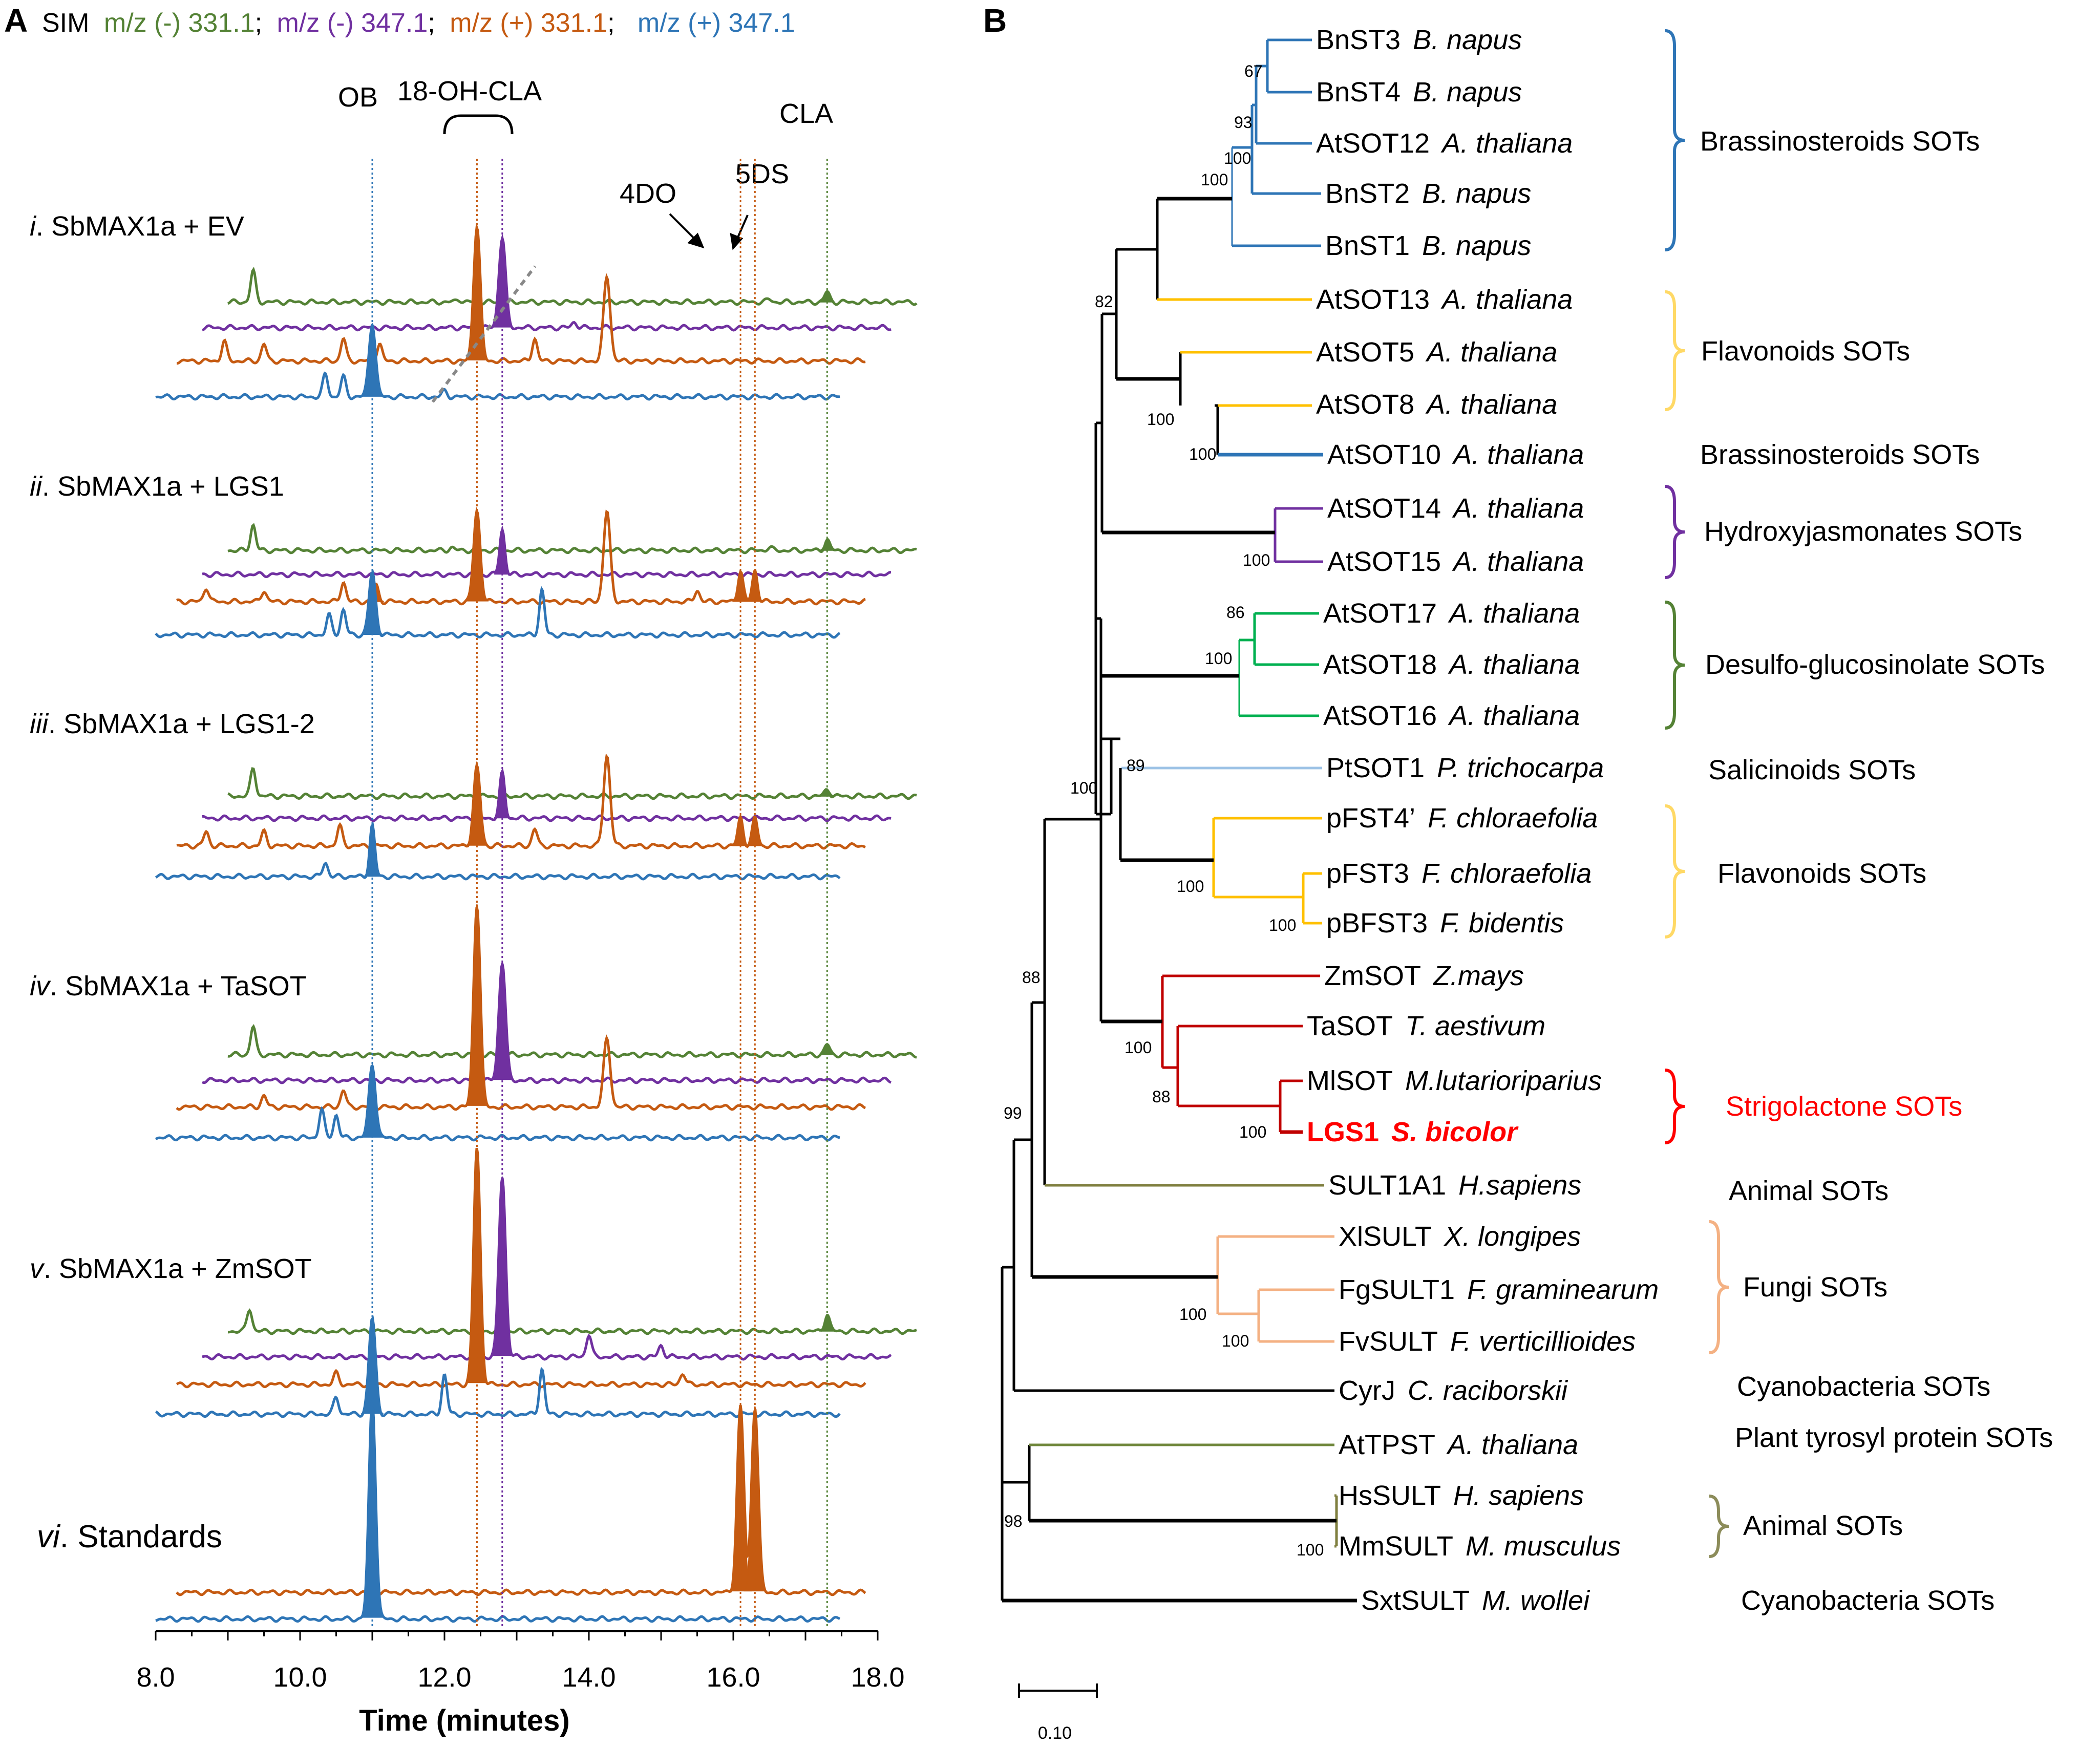  I want to click on clade-label-1: Flavonoids SOTs, so click(1805, 351).